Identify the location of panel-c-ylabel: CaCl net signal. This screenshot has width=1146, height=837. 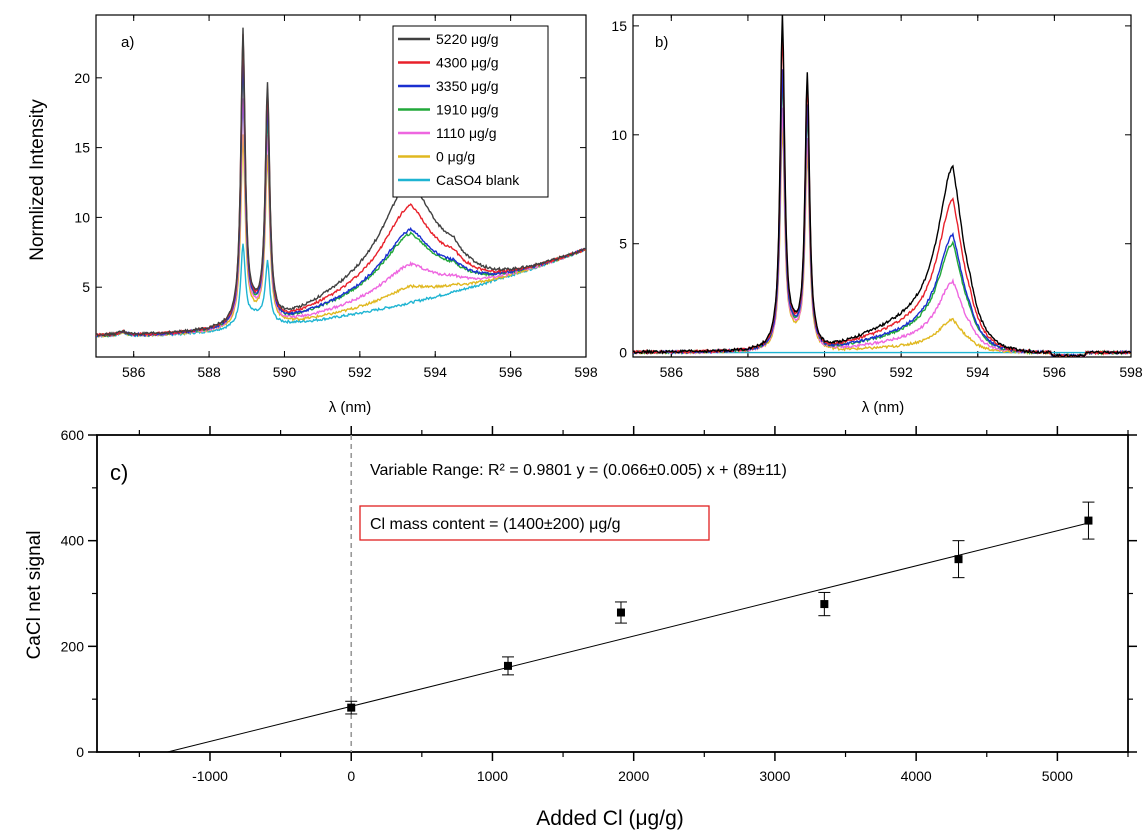
(34, 595).